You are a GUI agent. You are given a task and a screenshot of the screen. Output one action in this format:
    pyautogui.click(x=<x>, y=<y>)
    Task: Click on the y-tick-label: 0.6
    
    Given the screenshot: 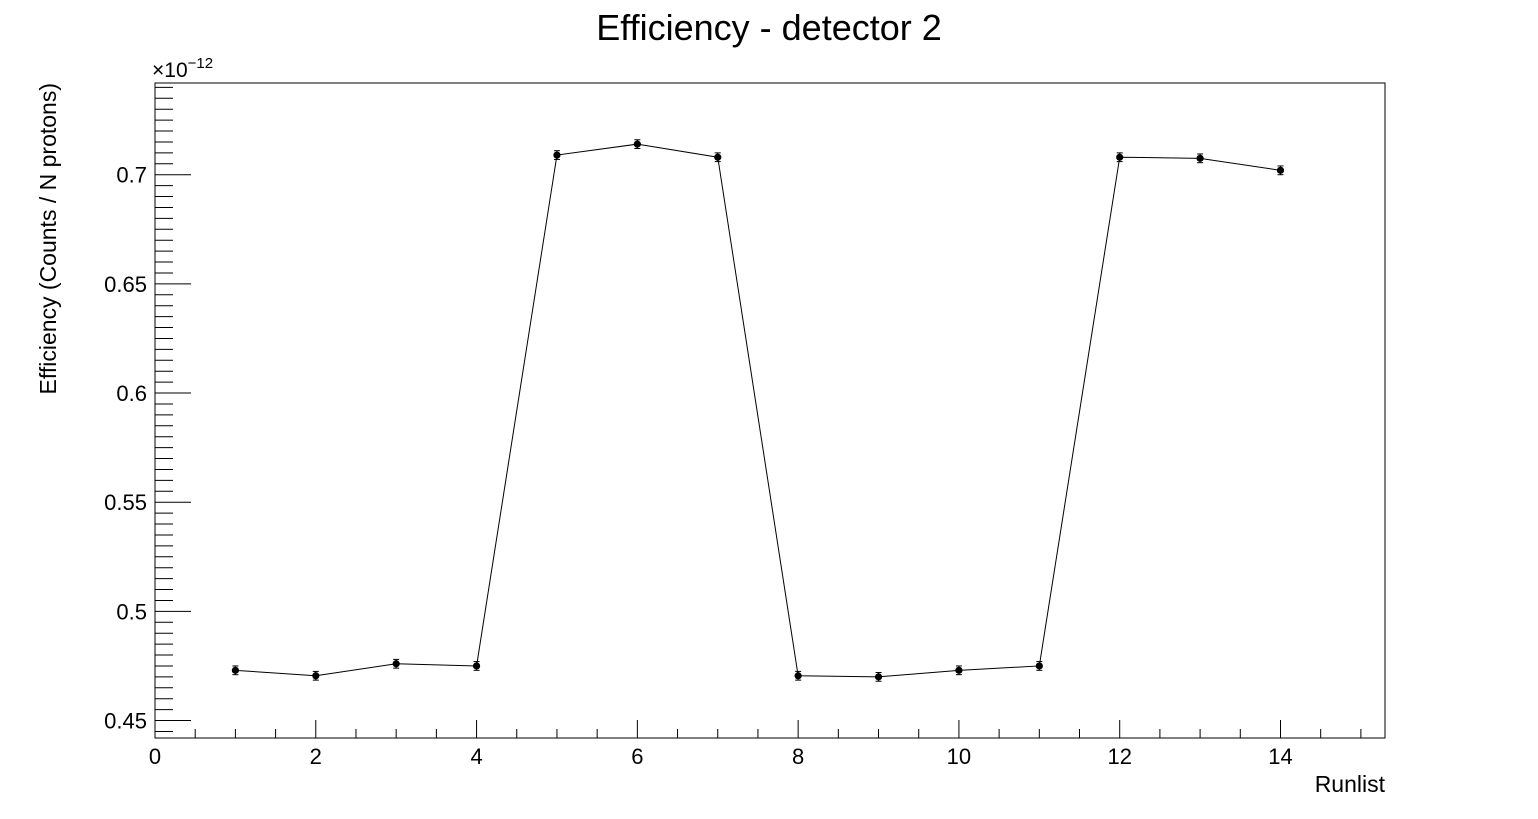 What is the action you would take?
    pyautogui.click(x=131, y=393)
    